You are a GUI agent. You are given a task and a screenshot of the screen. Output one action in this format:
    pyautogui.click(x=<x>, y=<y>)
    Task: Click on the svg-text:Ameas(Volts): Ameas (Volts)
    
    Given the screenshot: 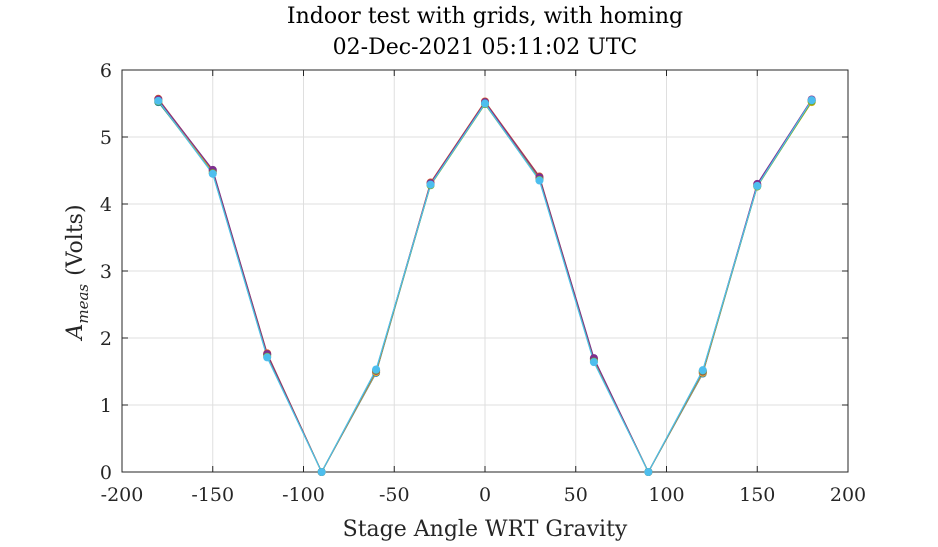 What is the action you would take?
    pyautogui.click(x=77, y=272)
    